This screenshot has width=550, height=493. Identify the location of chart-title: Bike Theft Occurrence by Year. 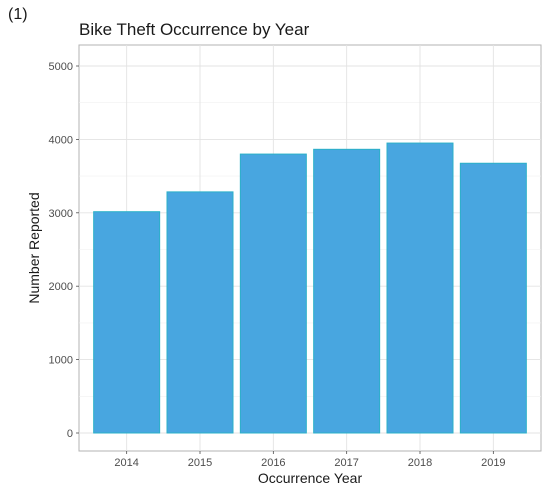
(194, 29).